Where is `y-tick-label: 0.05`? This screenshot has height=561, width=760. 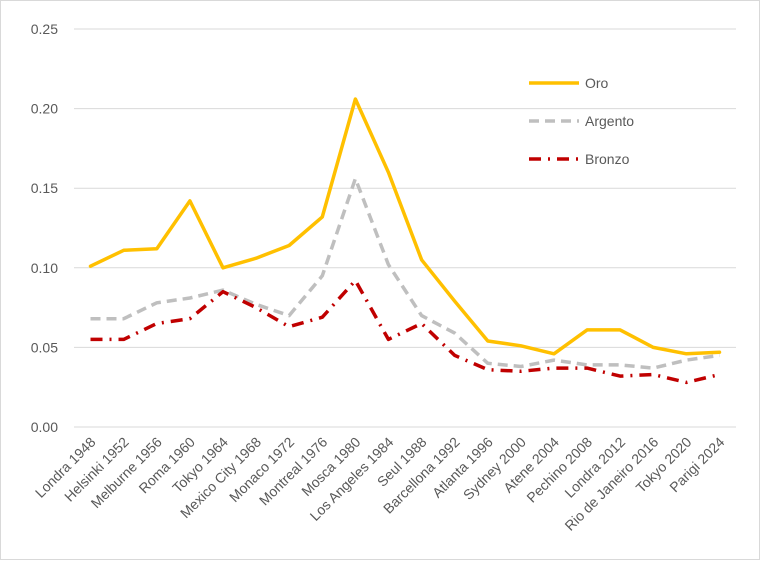 y-tick-label: 0.05 is located at coordinates (44, 347).